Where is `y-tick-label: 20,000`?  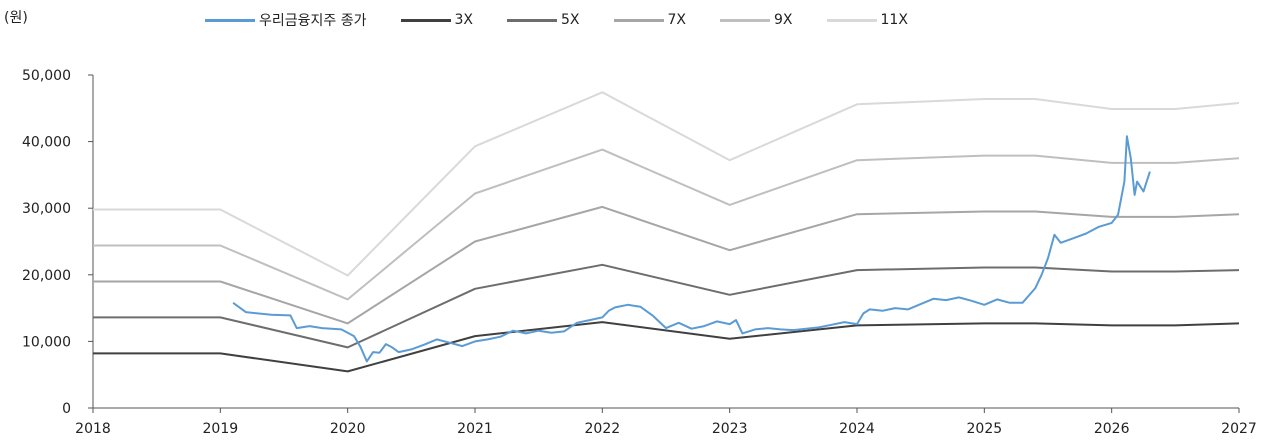 y-tick-label: 20,000 is located at coordinates (46, 276).